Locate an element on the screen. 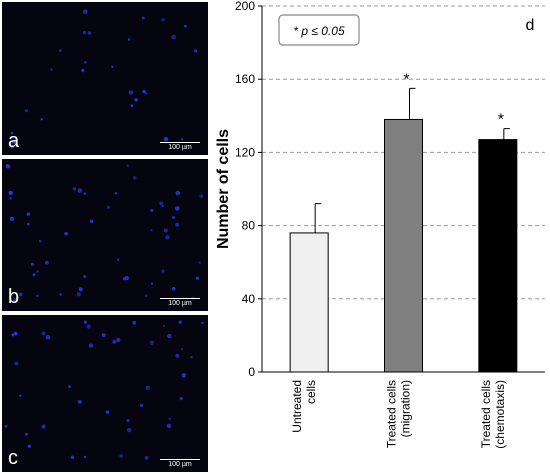 The height and width of the screenshot is (474, 550). micrograph-panel-a: a 100 µm is located at coordinates (105, 78).